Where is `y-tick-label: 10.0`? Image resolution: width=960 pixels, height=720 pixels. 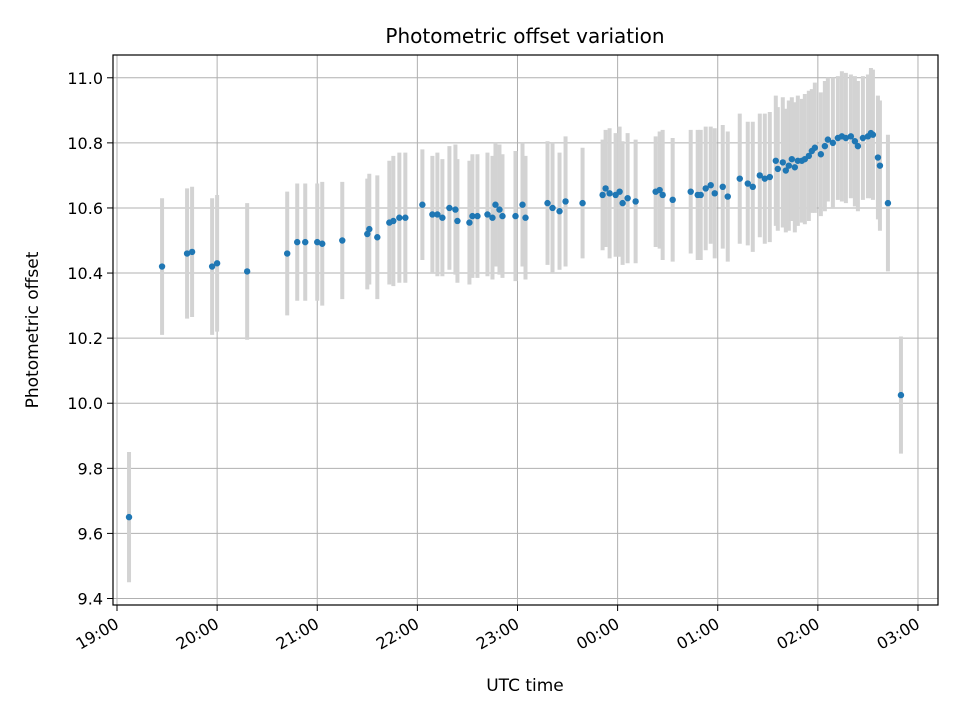
y-tick-label: 10.0 is located at coordinates (85, 403).